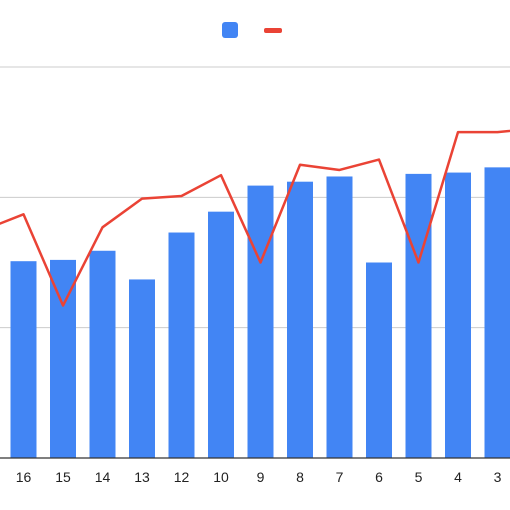  I want to click on x-tick-label: 9, so click(261, 477).